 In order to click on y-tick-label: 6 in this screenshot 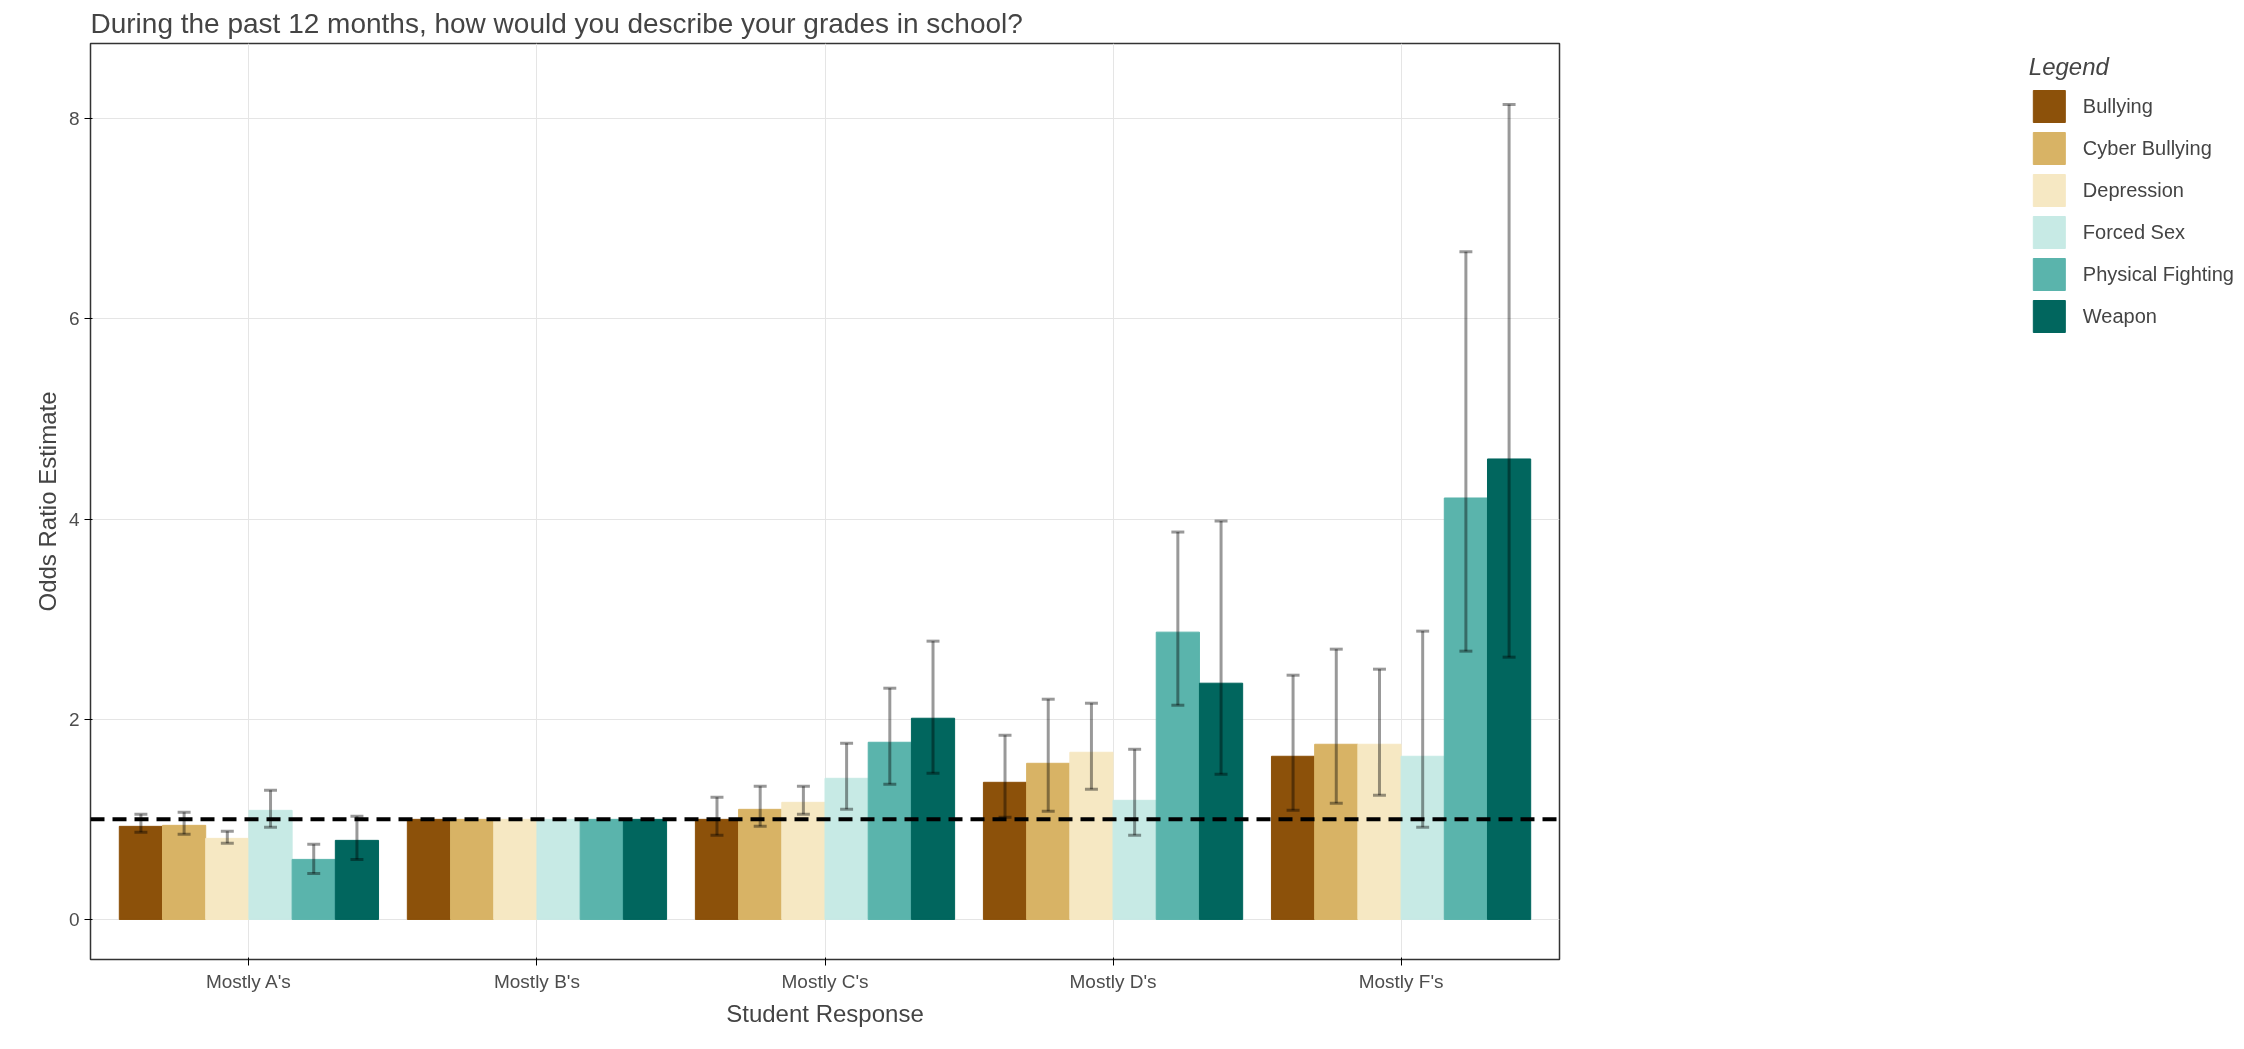, I will do `click(74, 319)`.